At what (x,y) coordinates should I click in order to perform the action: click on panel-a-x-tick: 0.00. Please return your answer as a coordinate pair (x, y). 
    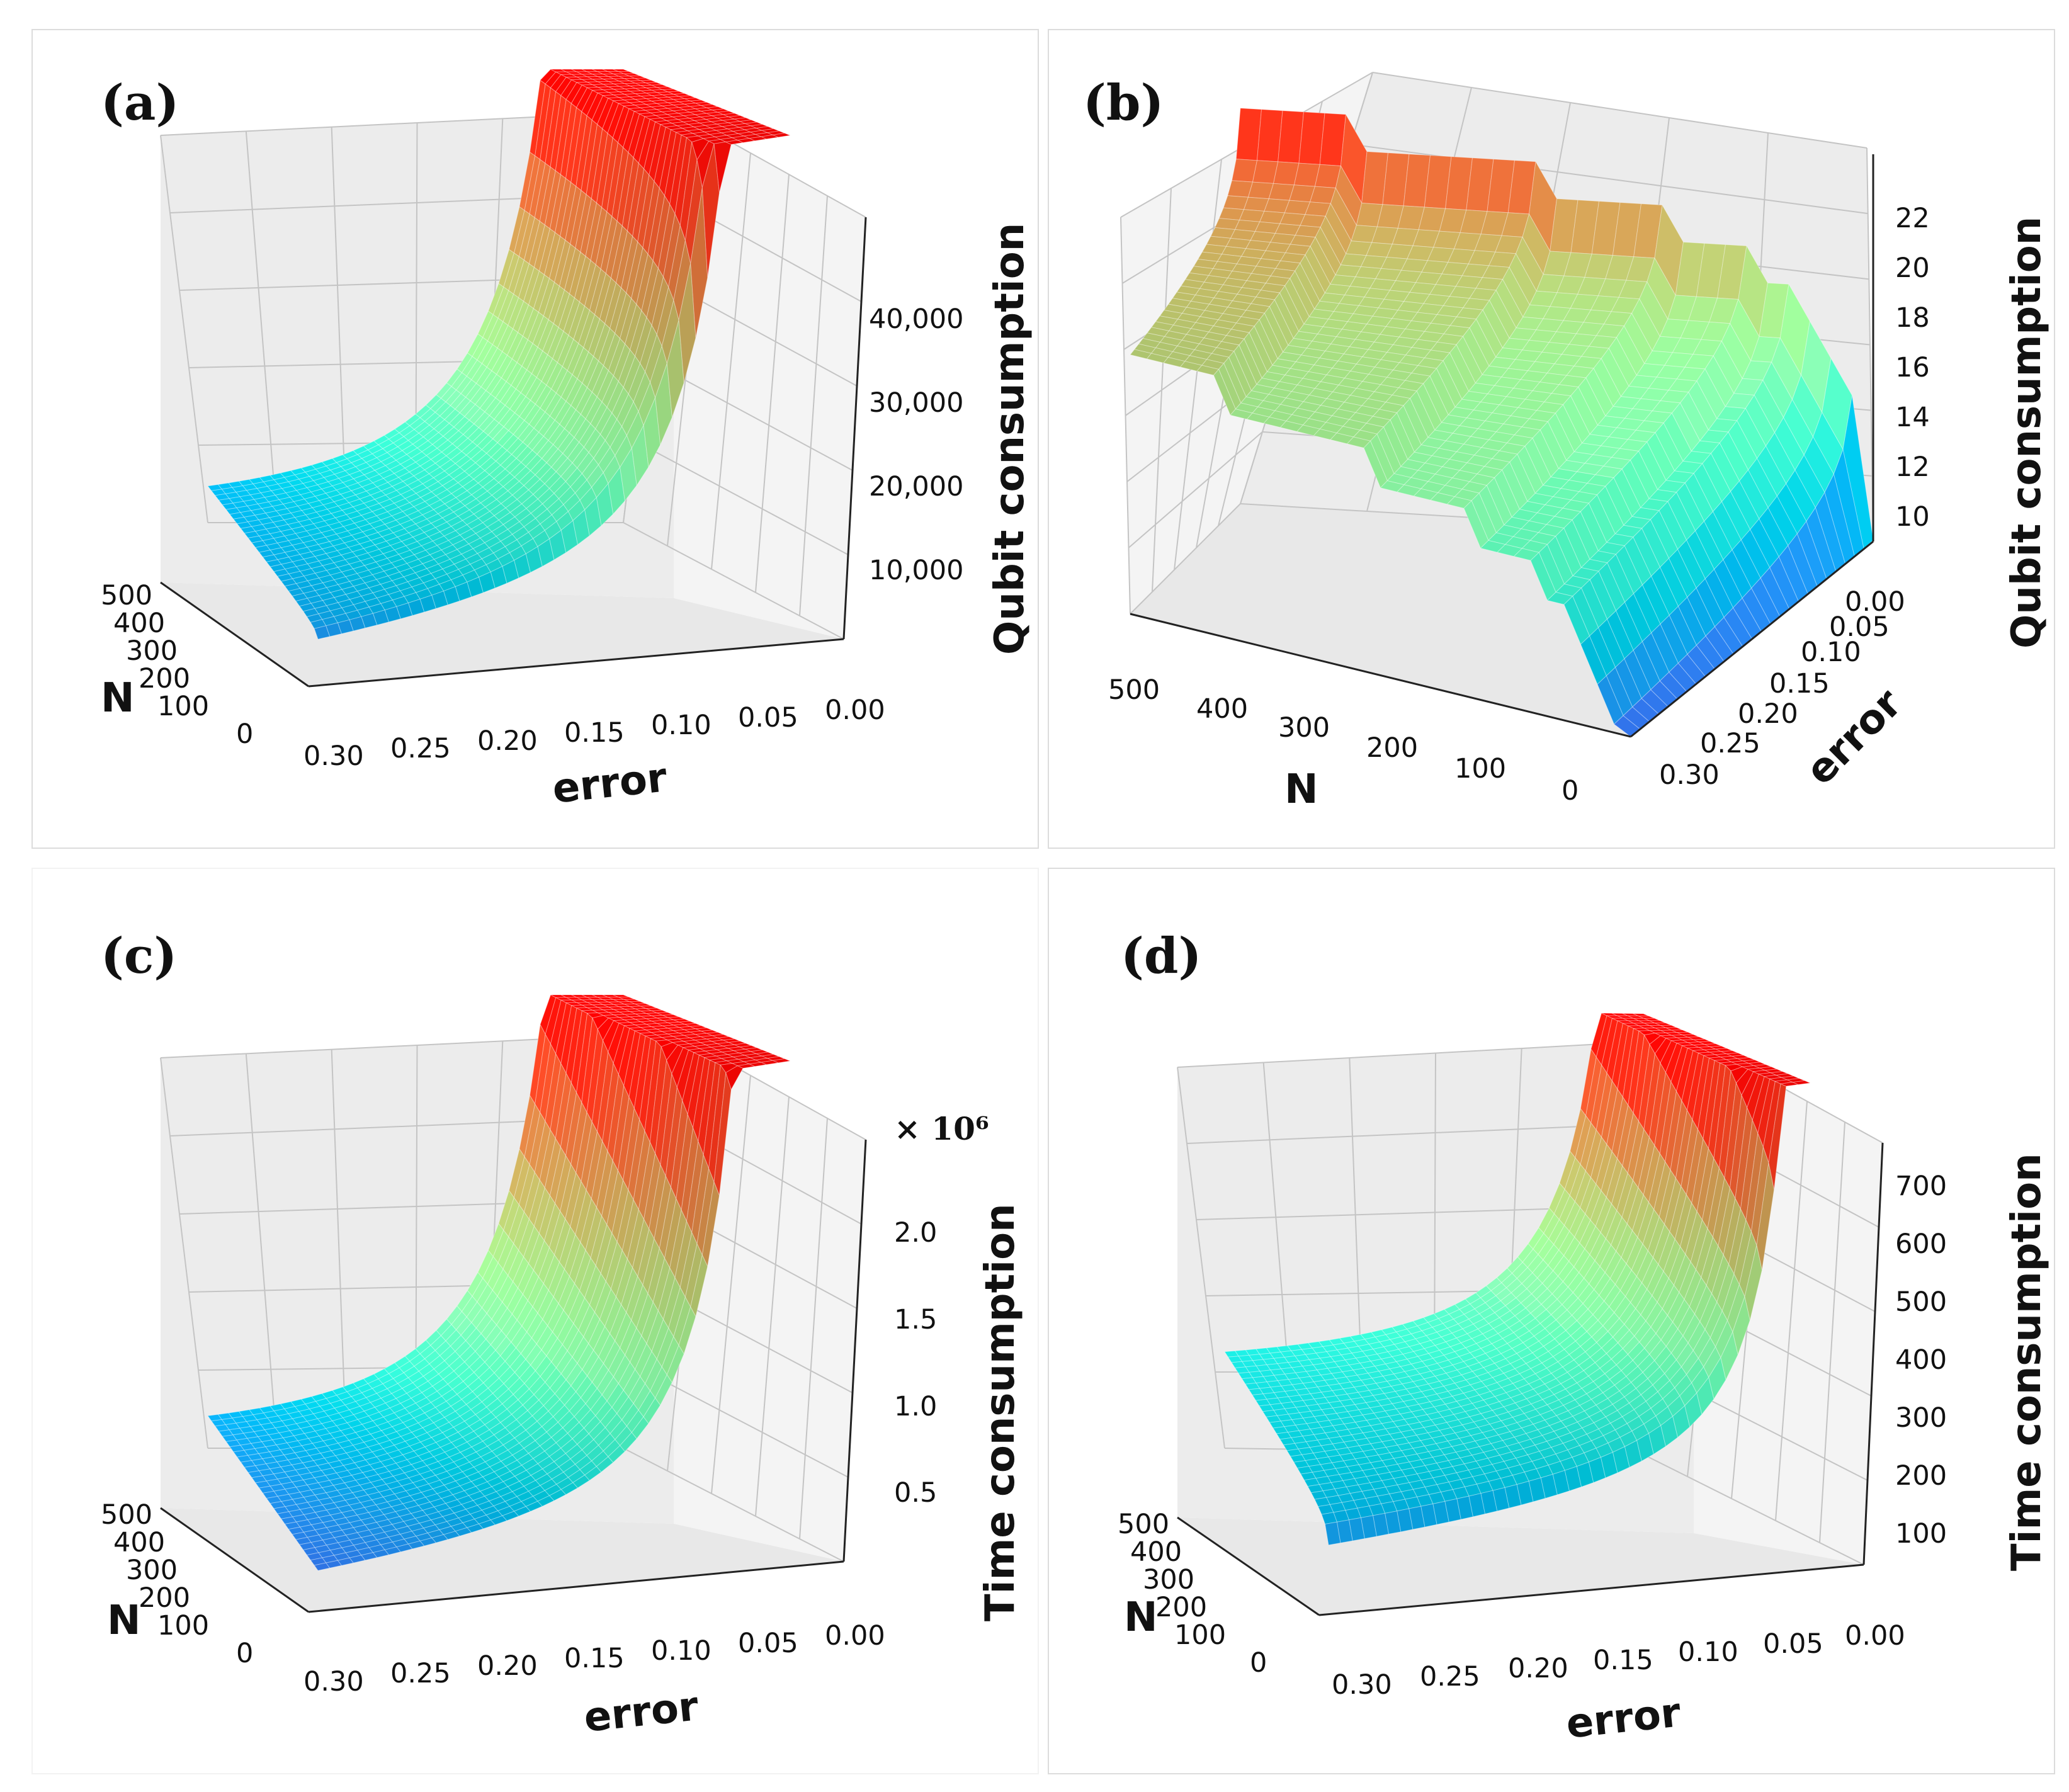
    Looking at the image, I should click on (855, 710).